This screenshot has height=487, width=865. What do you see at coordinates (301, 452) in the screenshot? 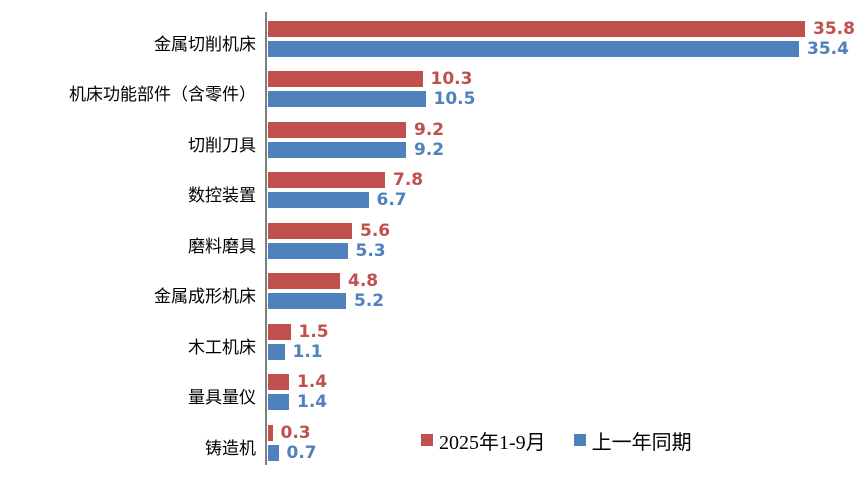
I see `value-label-previous-period: 0.7` at bounding box center [301, 452].